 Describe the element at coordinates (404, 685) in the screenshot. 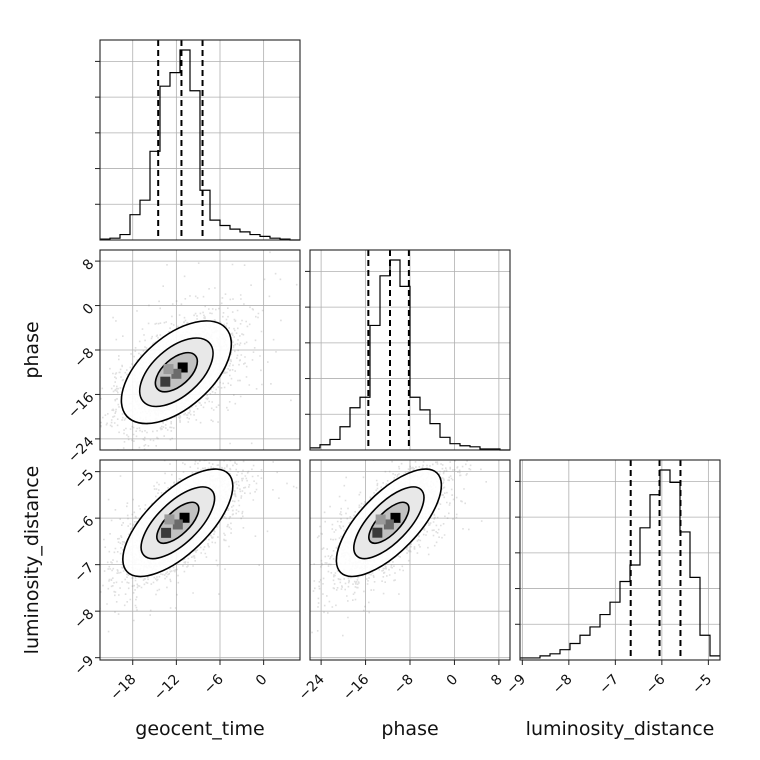

I see `xtick-label-phase-2: −8` at that location.